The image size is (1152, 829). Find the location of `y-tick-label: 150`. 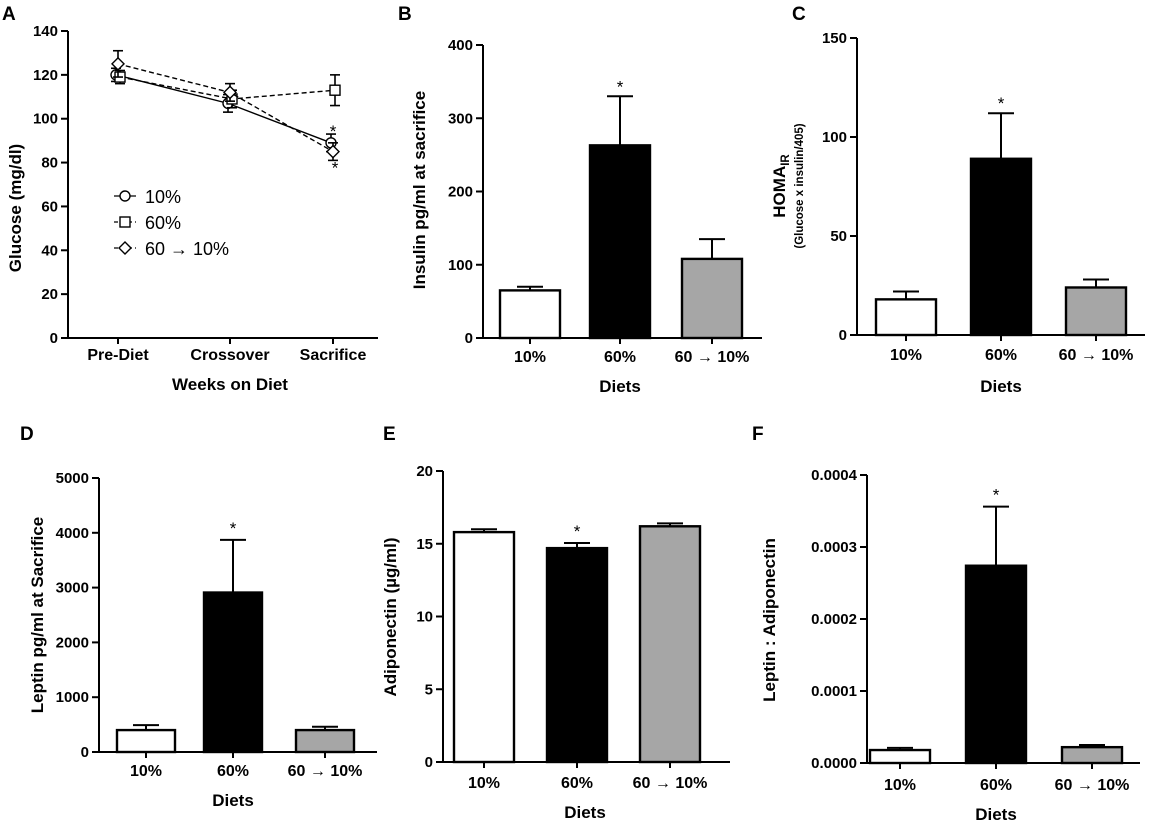

y-tick-label: 150 is located at coordinates (834, 38).